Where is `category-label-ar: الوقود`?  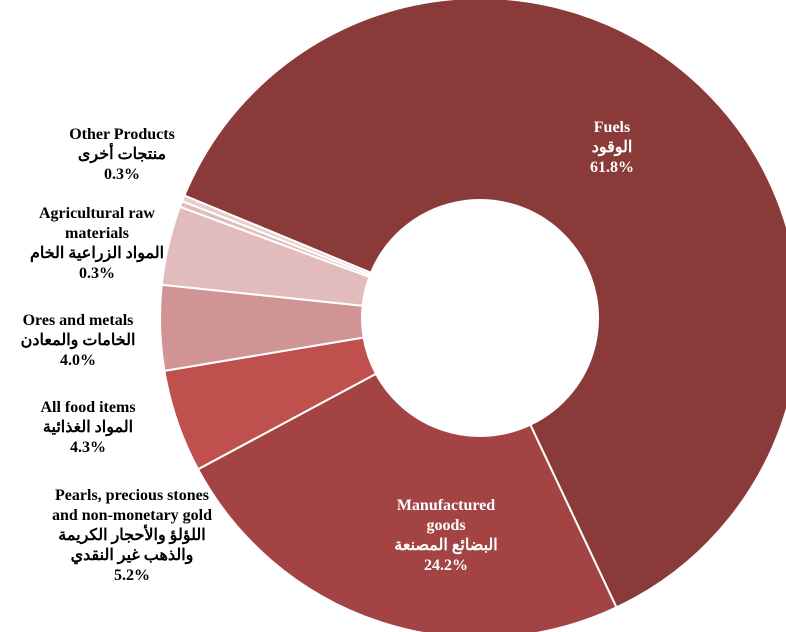 category-label-ar: الوقود is located at coordinates (612, 148).